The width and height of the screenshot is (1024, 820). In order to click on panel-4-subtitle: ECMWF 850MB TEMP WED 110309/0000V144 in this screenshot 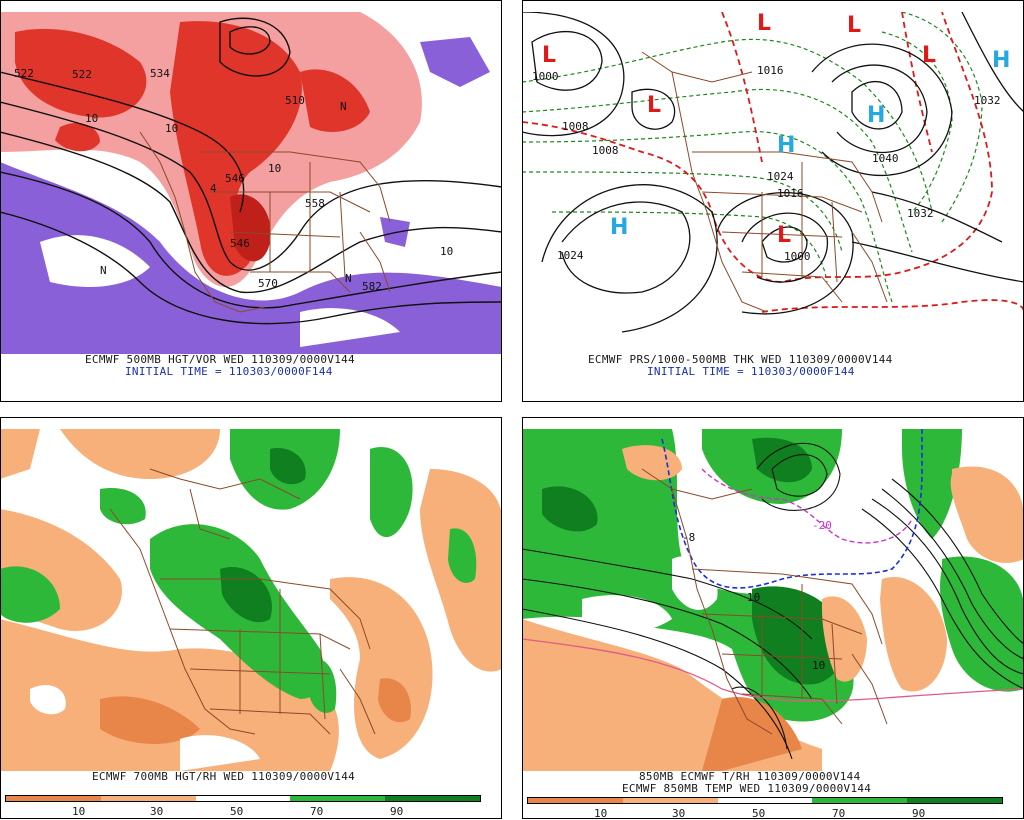, I will do `click(747, 788)`.